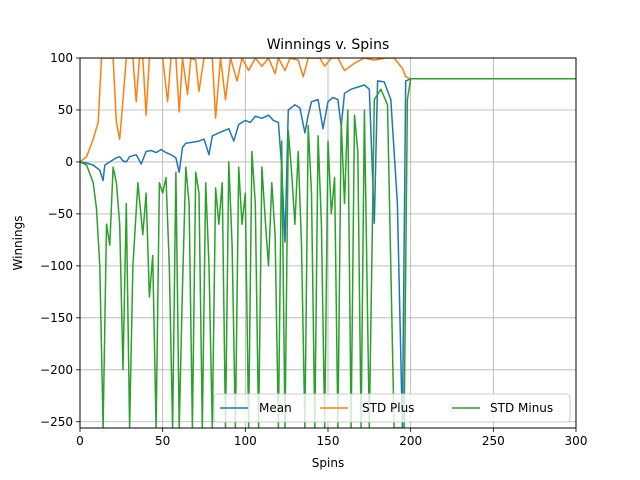 Image resolution: width=640 pixels, height=480 pixels. I want to click on y-tick-label: −50, so click(60, 214).